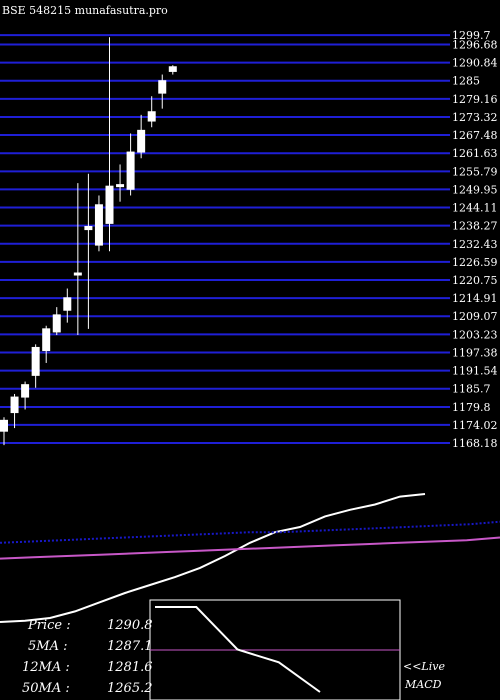 This screenshot has width=500, height=700. I want to click on price-tick-label: 1267.48, so click(475, 135).